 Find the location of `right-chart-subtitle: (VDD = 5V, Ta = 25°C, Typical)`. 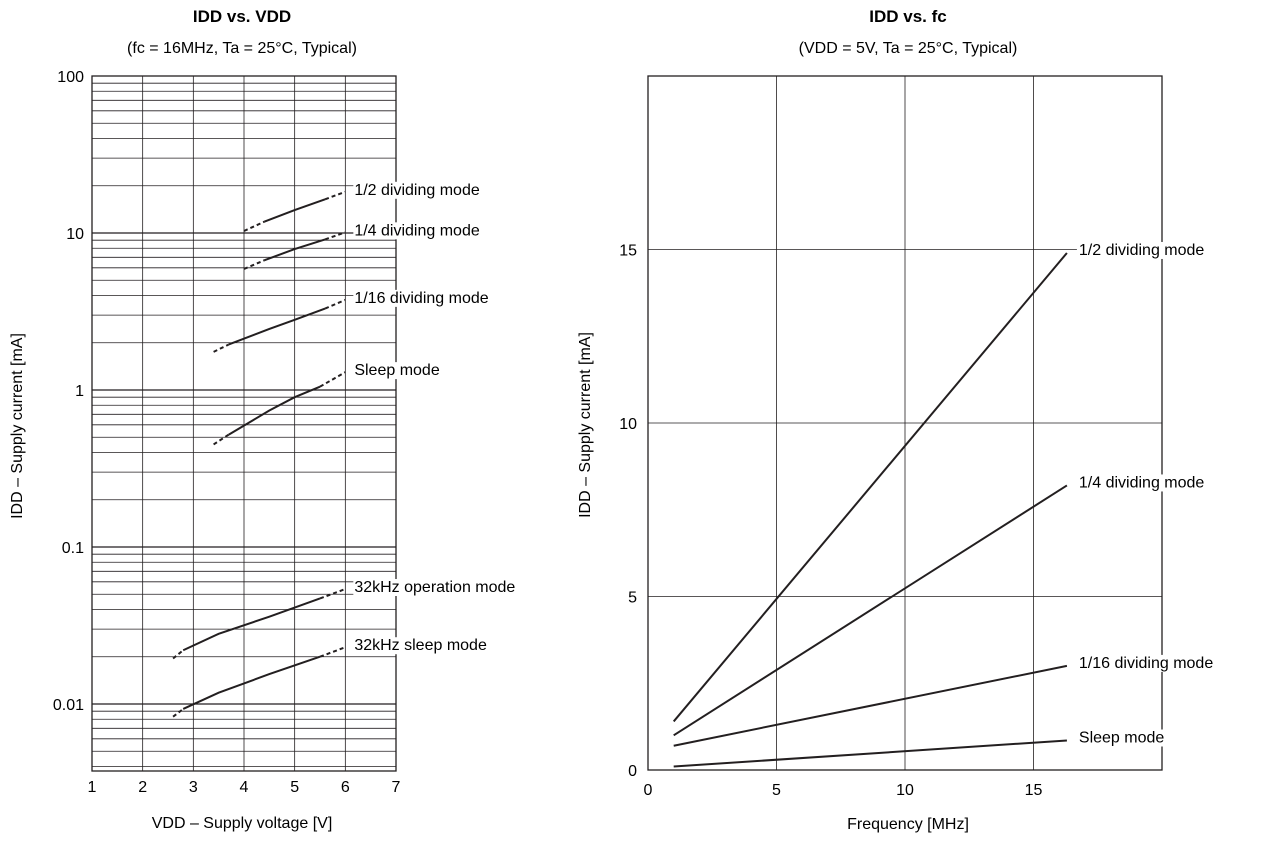

right-chart-subtitle: (VDD = 5V, Ta = 25°C, Typical) is located at coordinates (908, 48).